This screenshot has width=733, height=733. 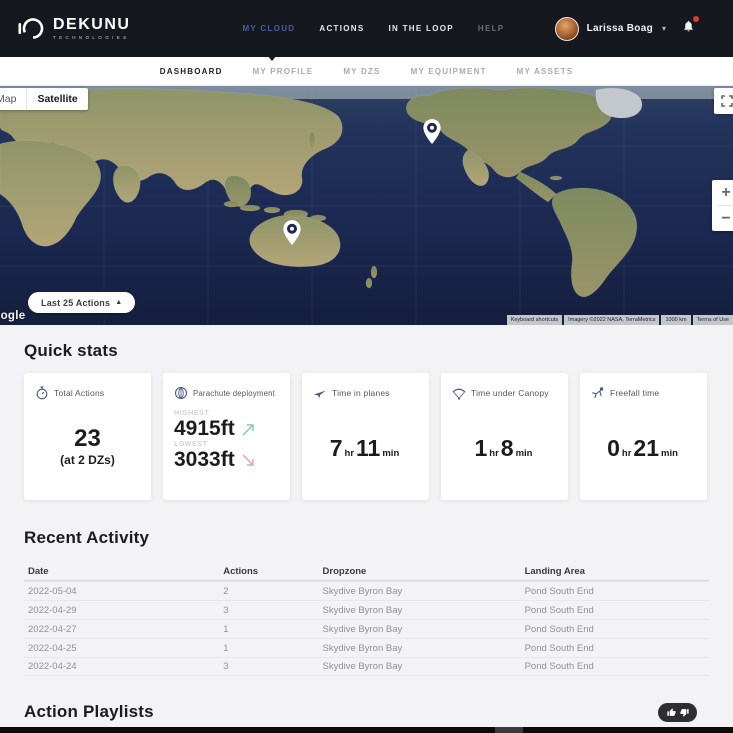 I want to click on tab-my-profile: MY PROFILE, so click(x=283, y=71).